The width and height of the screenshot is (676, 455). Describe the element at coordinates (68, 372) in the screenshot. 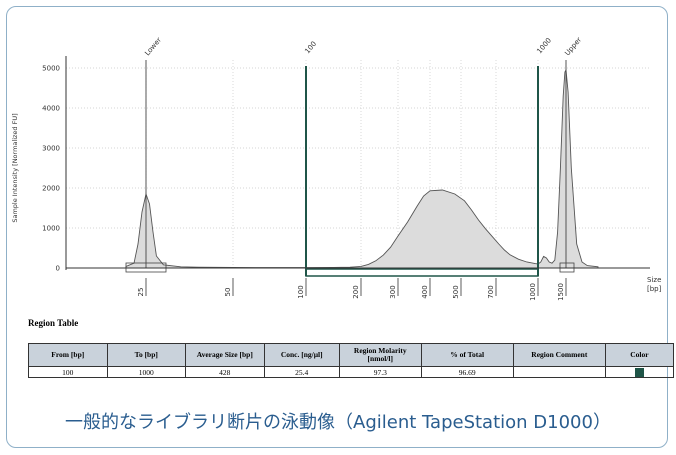

I see `cell-from: 100` at that location.